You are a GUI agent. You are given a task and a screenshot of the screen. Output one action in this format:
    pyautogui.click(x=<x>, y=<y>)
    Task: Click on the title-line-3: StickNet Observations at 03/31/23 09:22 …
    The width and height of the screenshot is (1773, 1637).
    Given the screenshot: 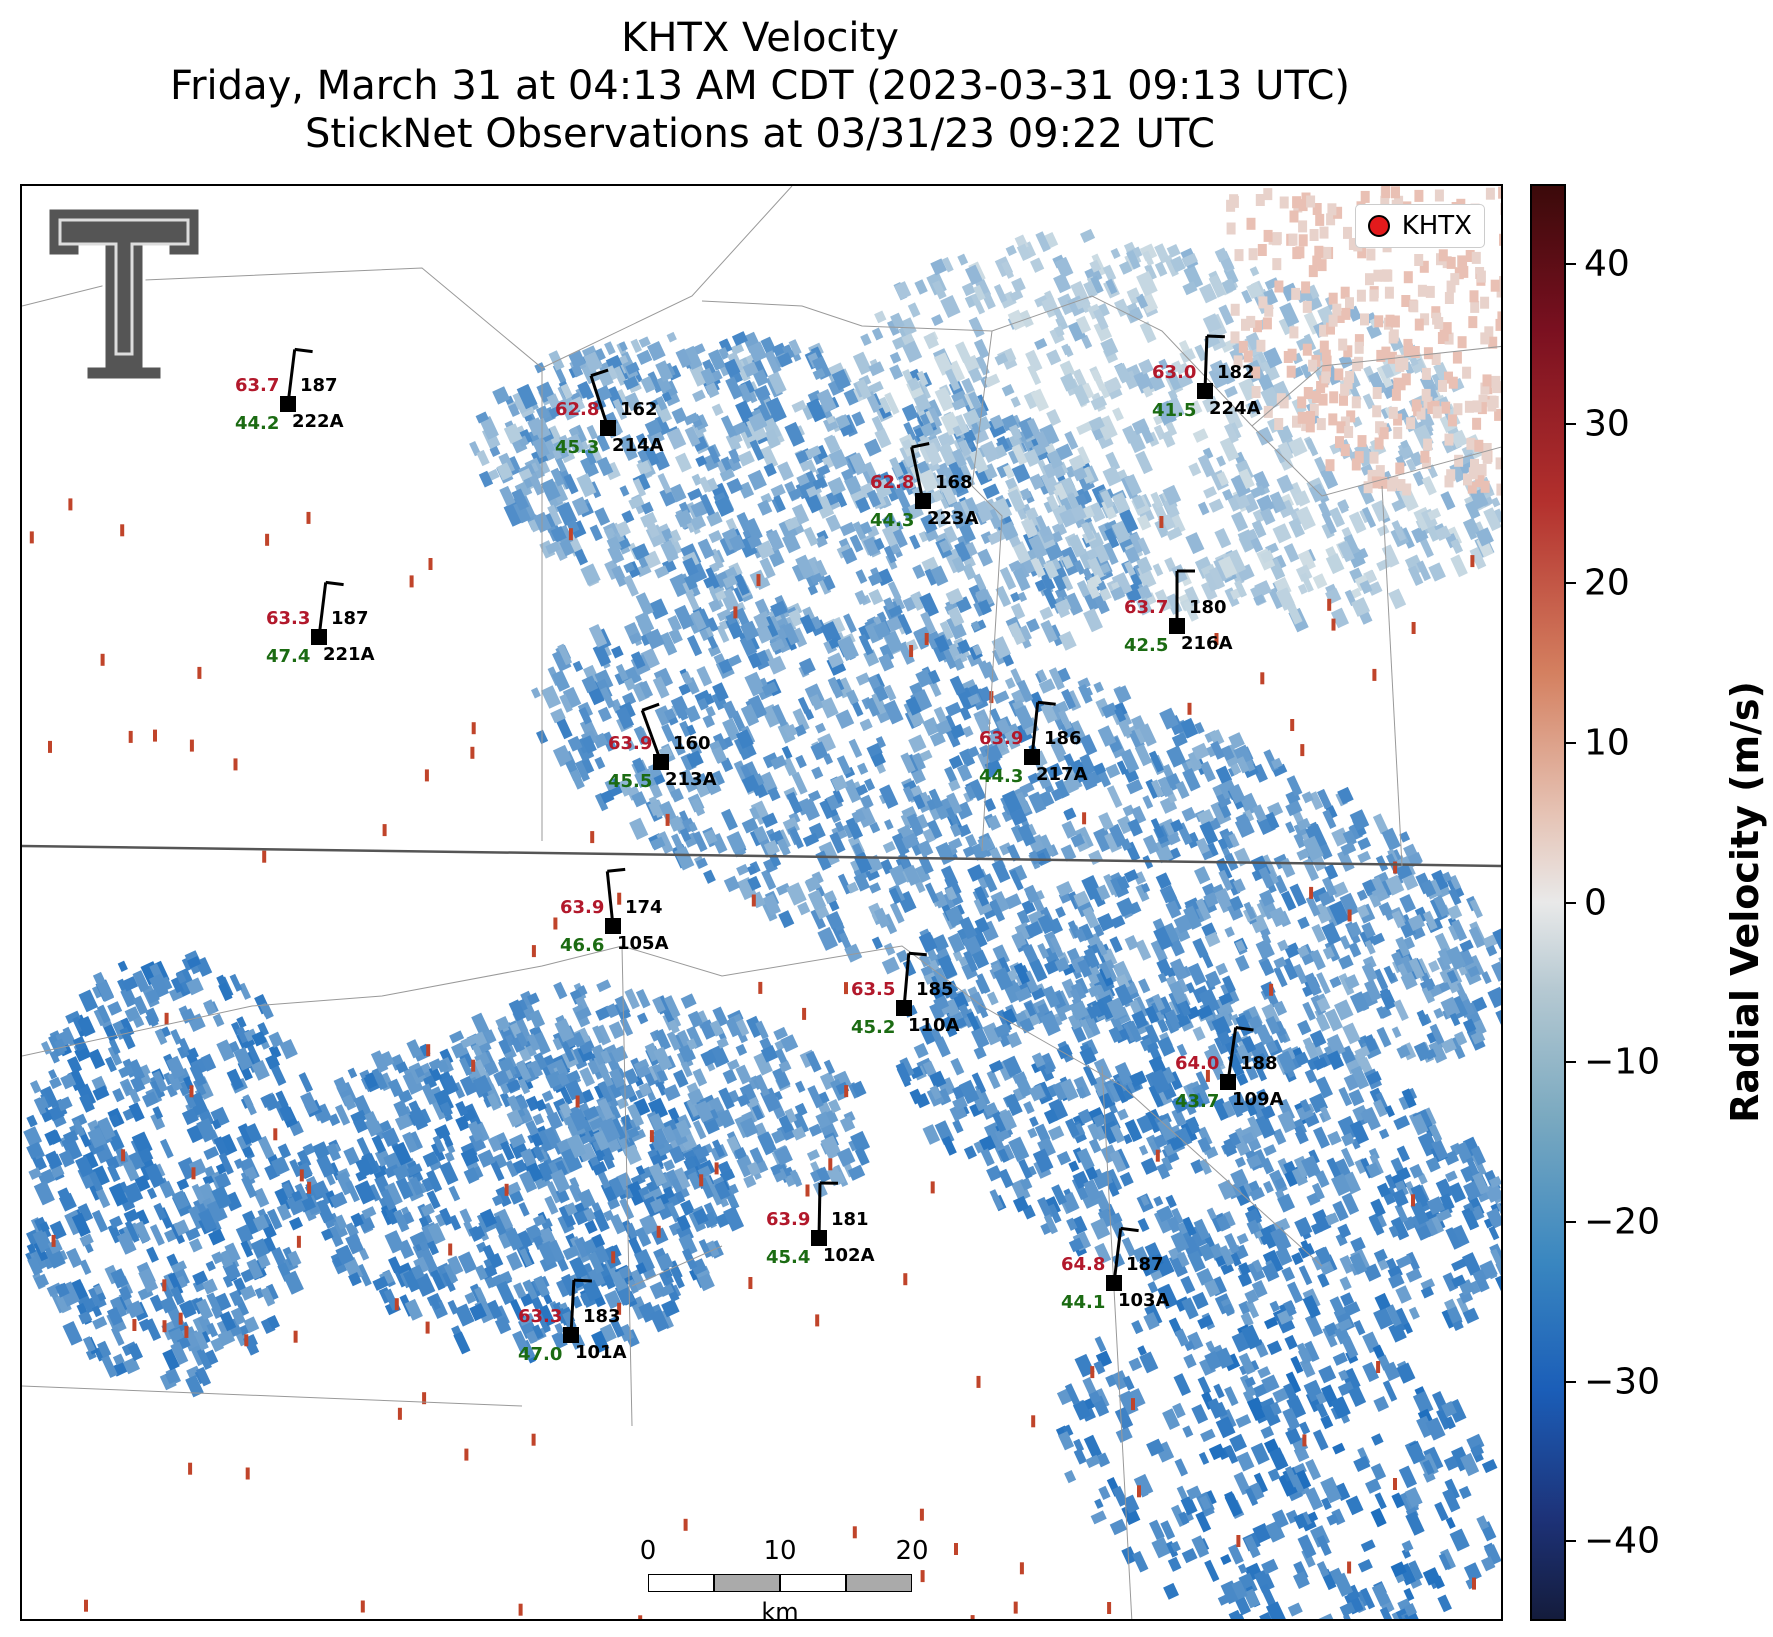 What is the action you would take?
    pyautogui.click(x=760, y=134)
    